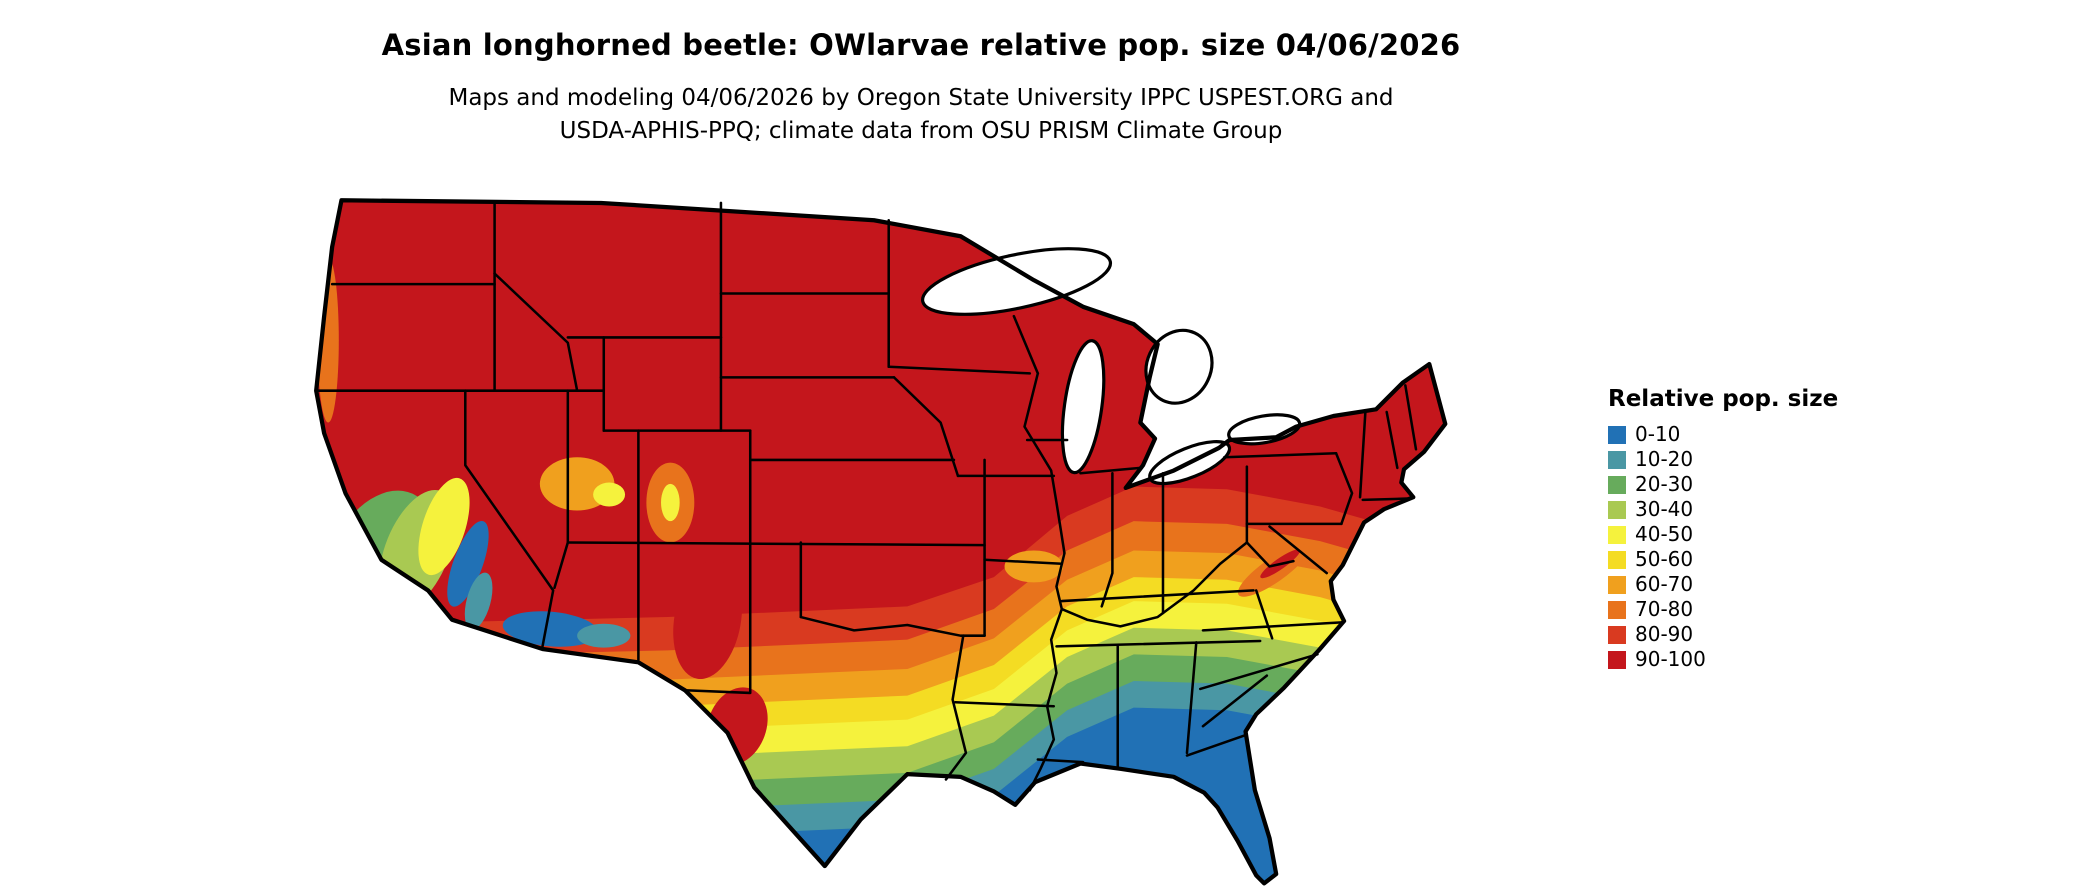 The image size is (2100, 892). Describe the element at coordinates (550, 629) in the screenshot. I see `patch-socal-desert-blue` at that location.